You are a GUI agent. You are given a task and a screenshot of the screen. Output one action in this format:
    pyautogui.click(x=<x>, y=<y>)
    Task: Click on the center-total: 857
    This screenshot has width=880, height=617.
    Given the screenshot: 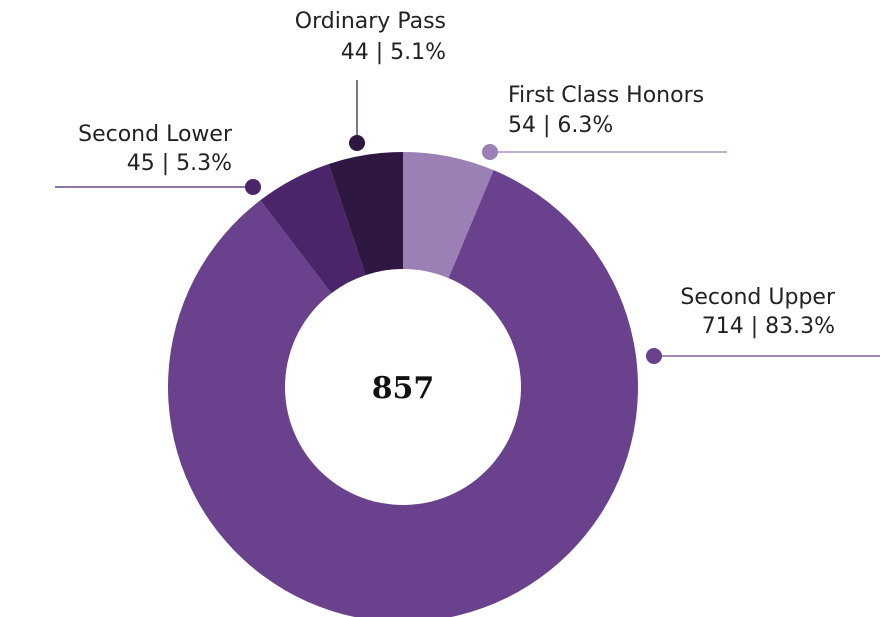 What is the action you would take?
    pyautogui.click(x=403, y=388)
    